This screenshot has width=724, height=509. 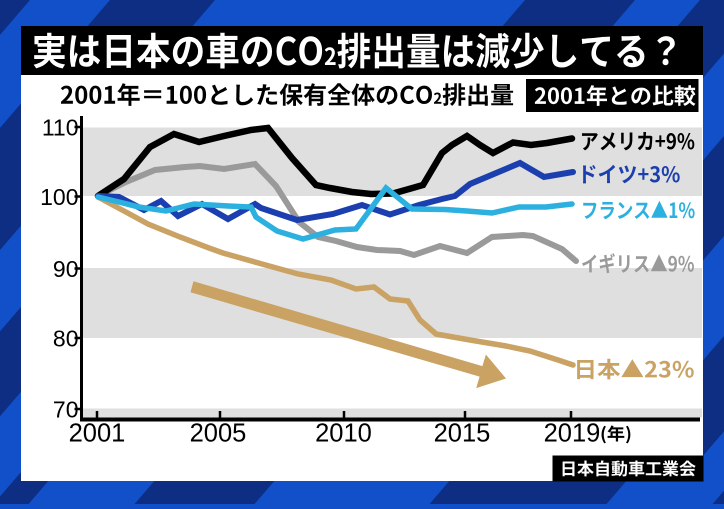 I want to click on svg-text: 110, so click(x=60, y=127).